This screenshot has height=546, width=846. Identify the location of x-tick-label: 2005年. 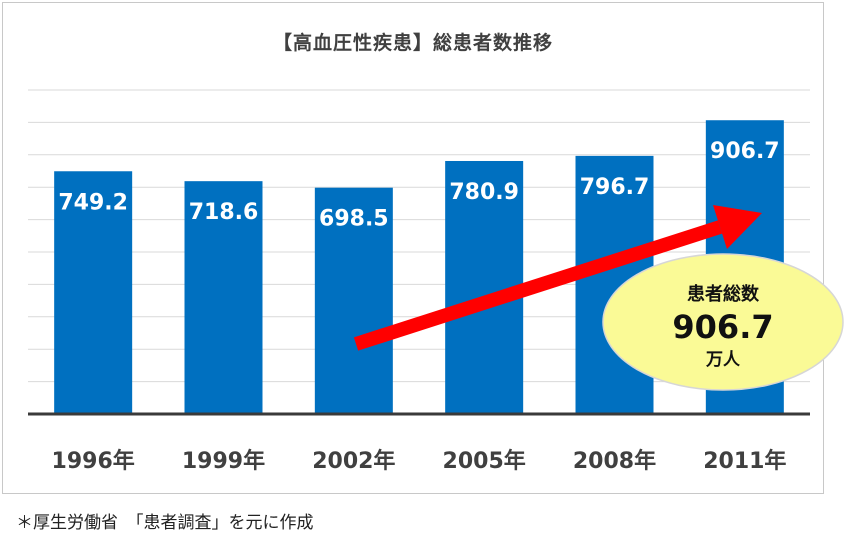
(484, 461).